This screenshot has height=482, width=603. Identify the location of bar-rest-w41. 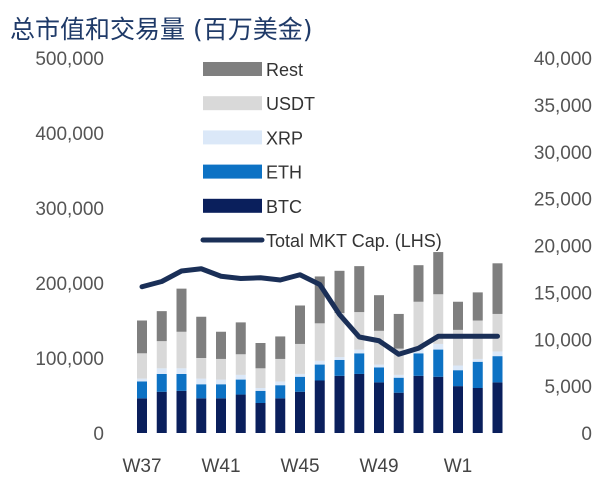
(221, 345).